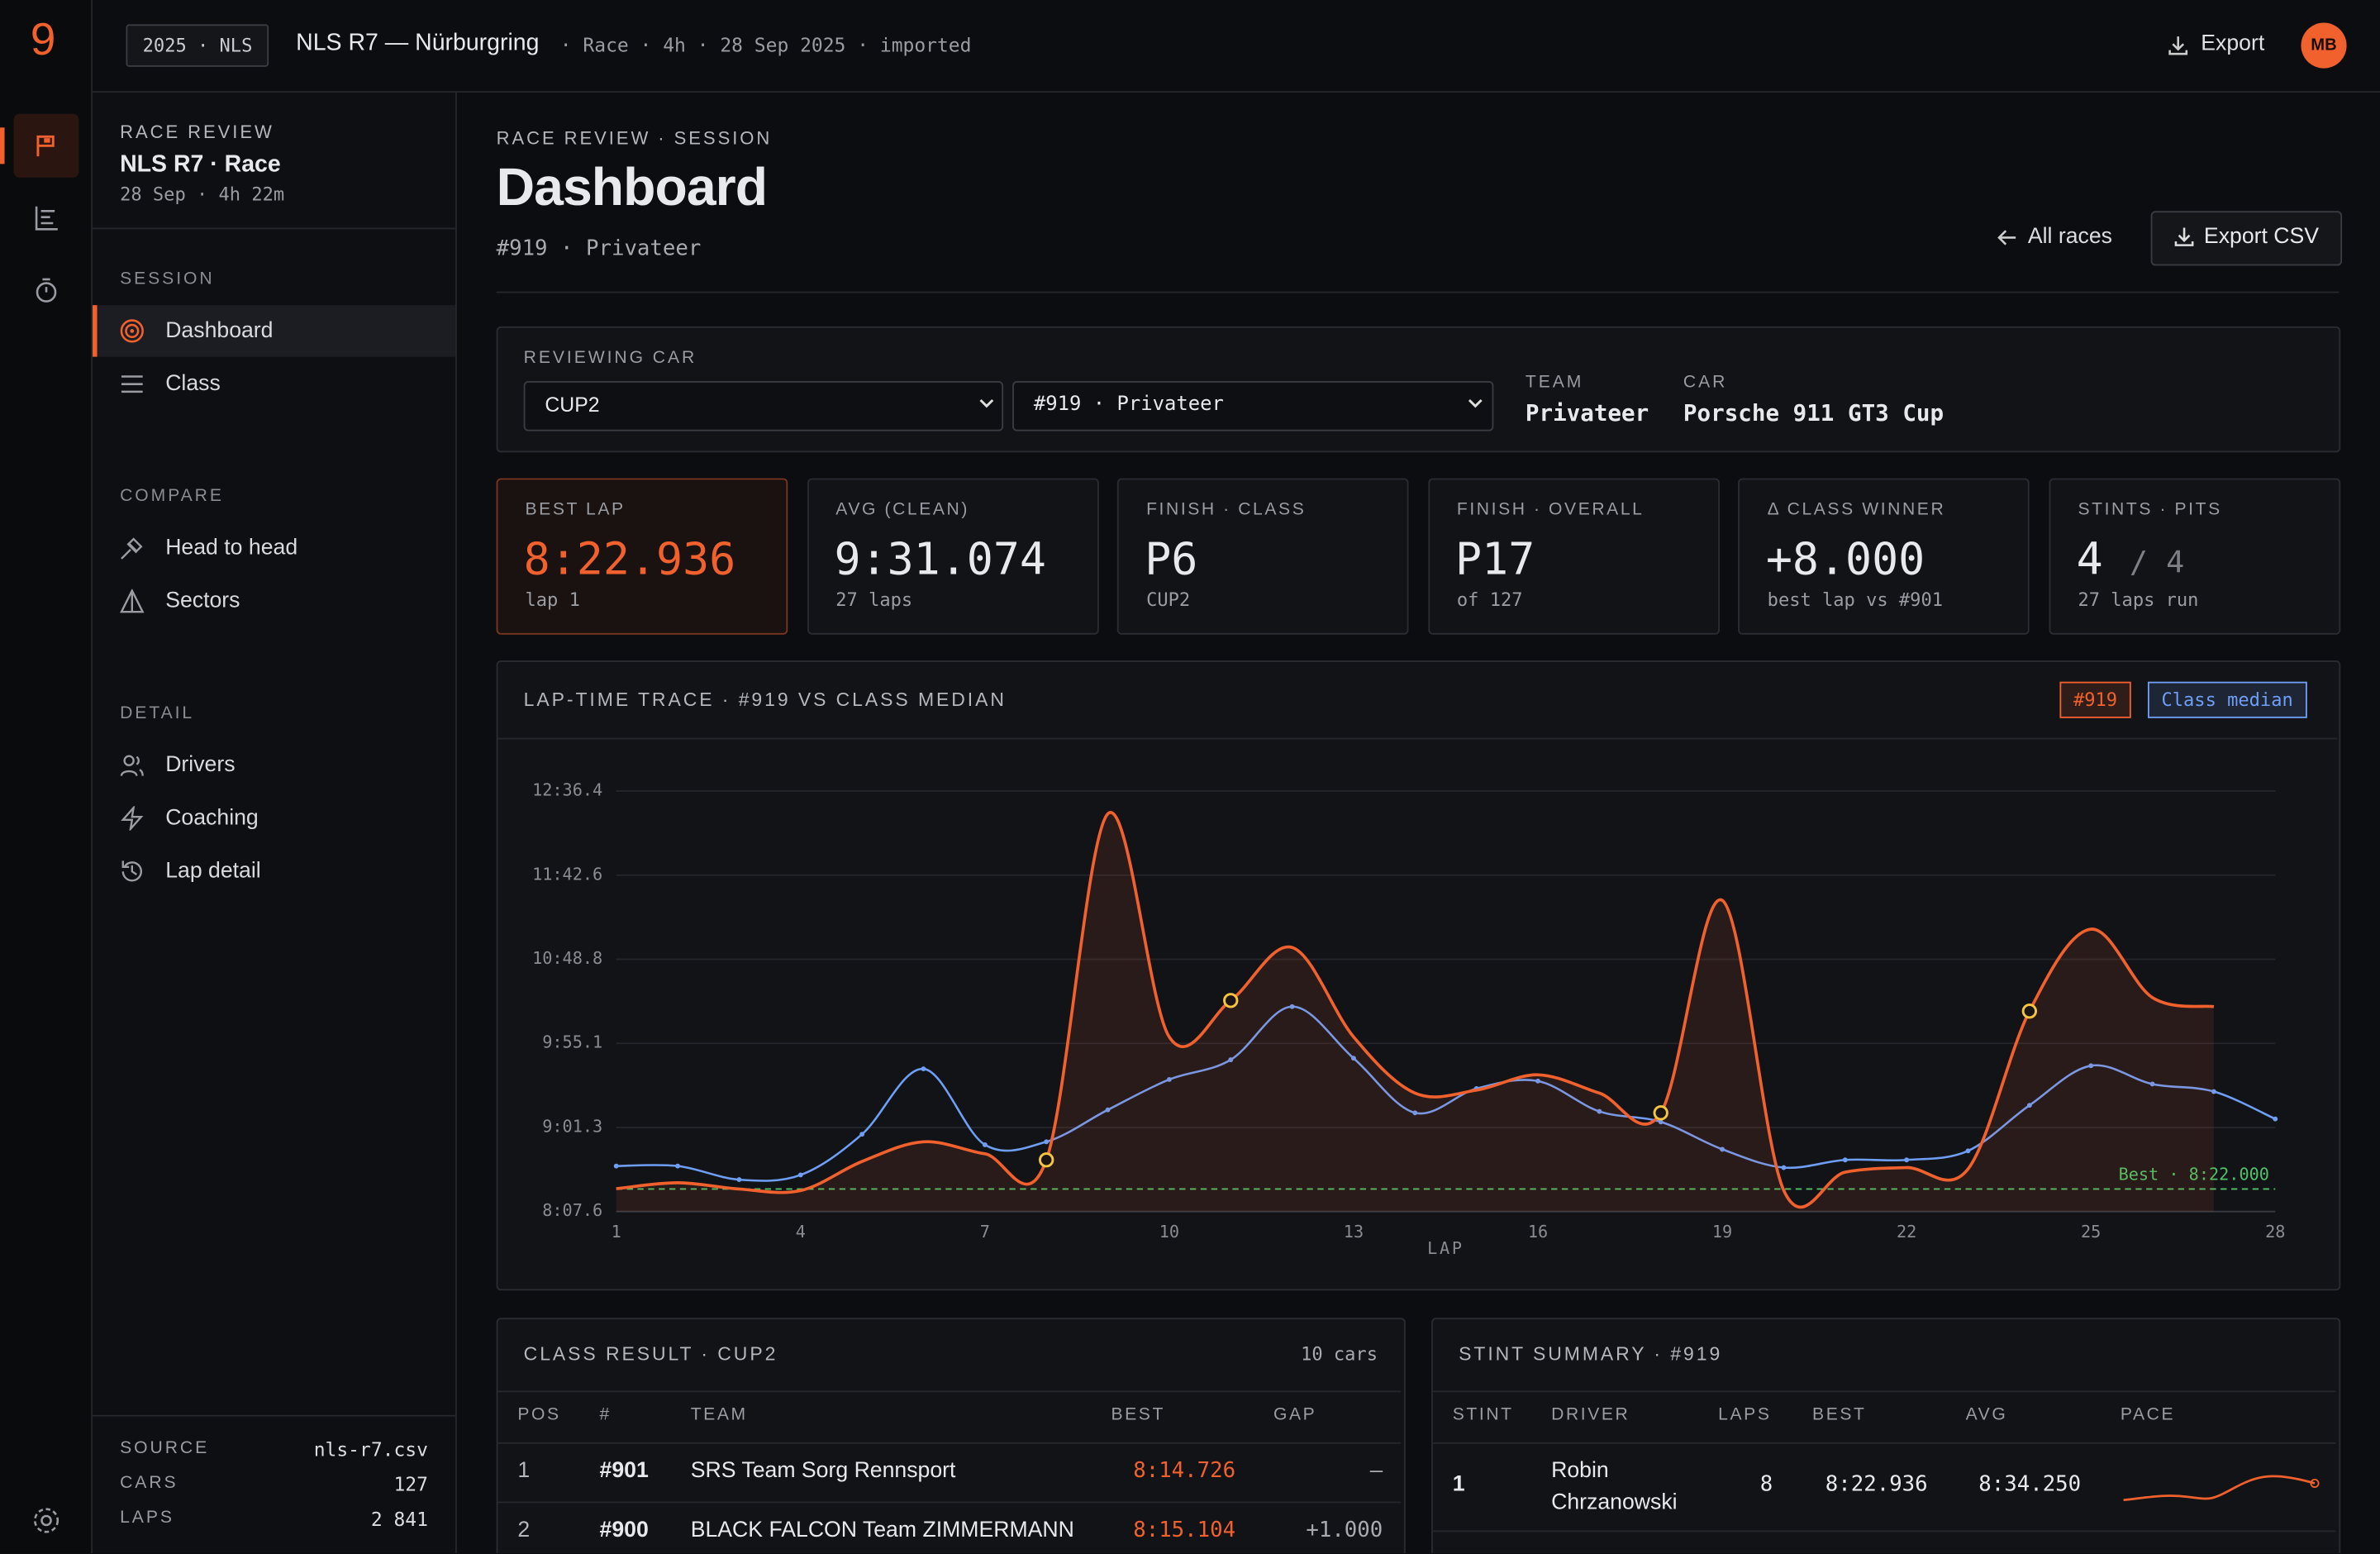  Describe the element at coordinates (274, 383) in the screenshot. I see `nav-item: Class` at that location.